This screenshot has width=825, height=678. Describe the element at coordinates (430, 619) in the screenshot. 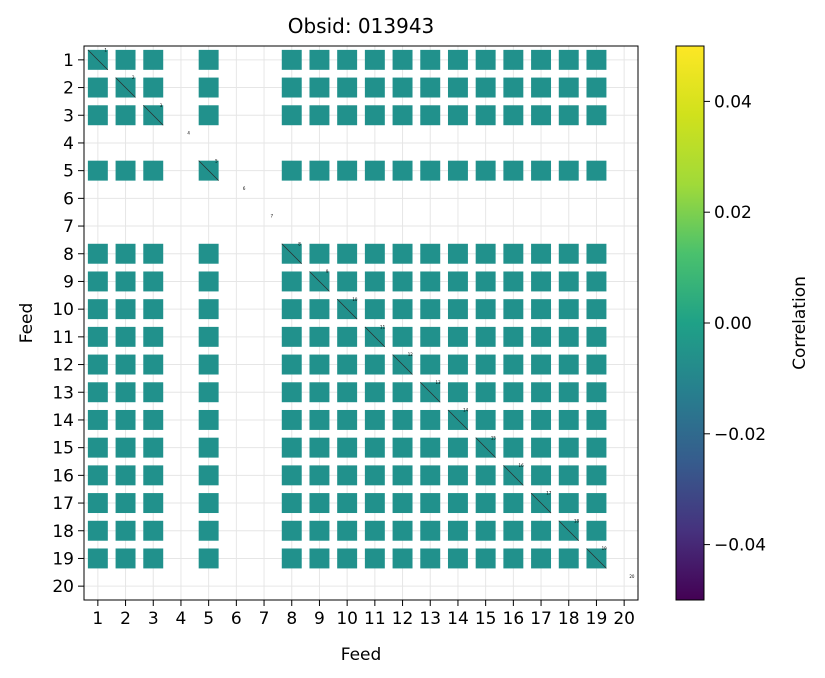

I see `x-tick-label: 13` at that location.